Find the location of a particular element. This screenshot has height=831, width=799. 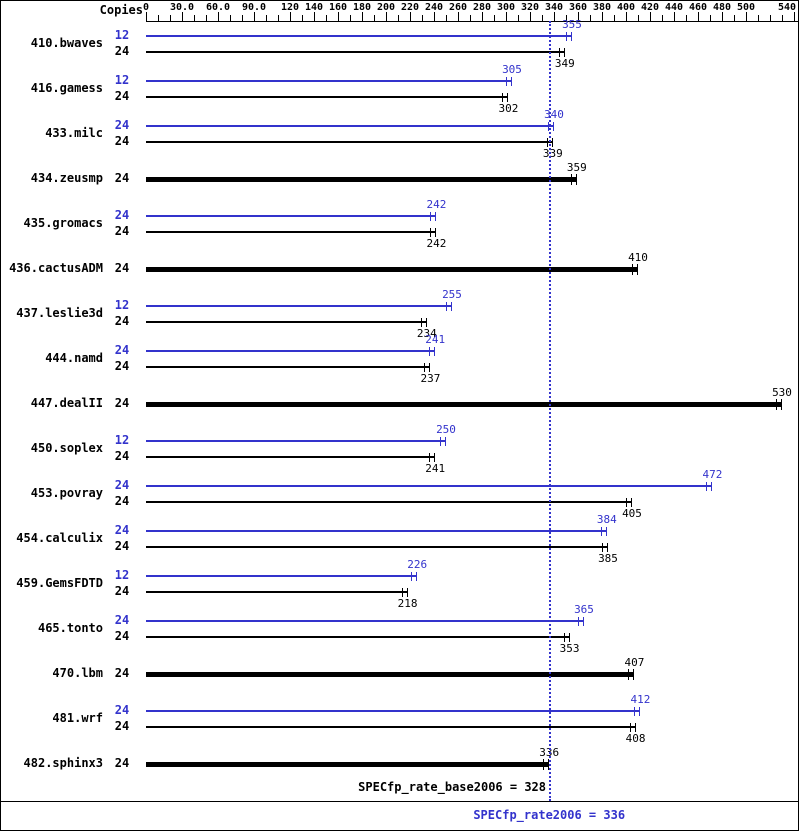

bar-value-label: 339 is located at coordinates (552, 153).